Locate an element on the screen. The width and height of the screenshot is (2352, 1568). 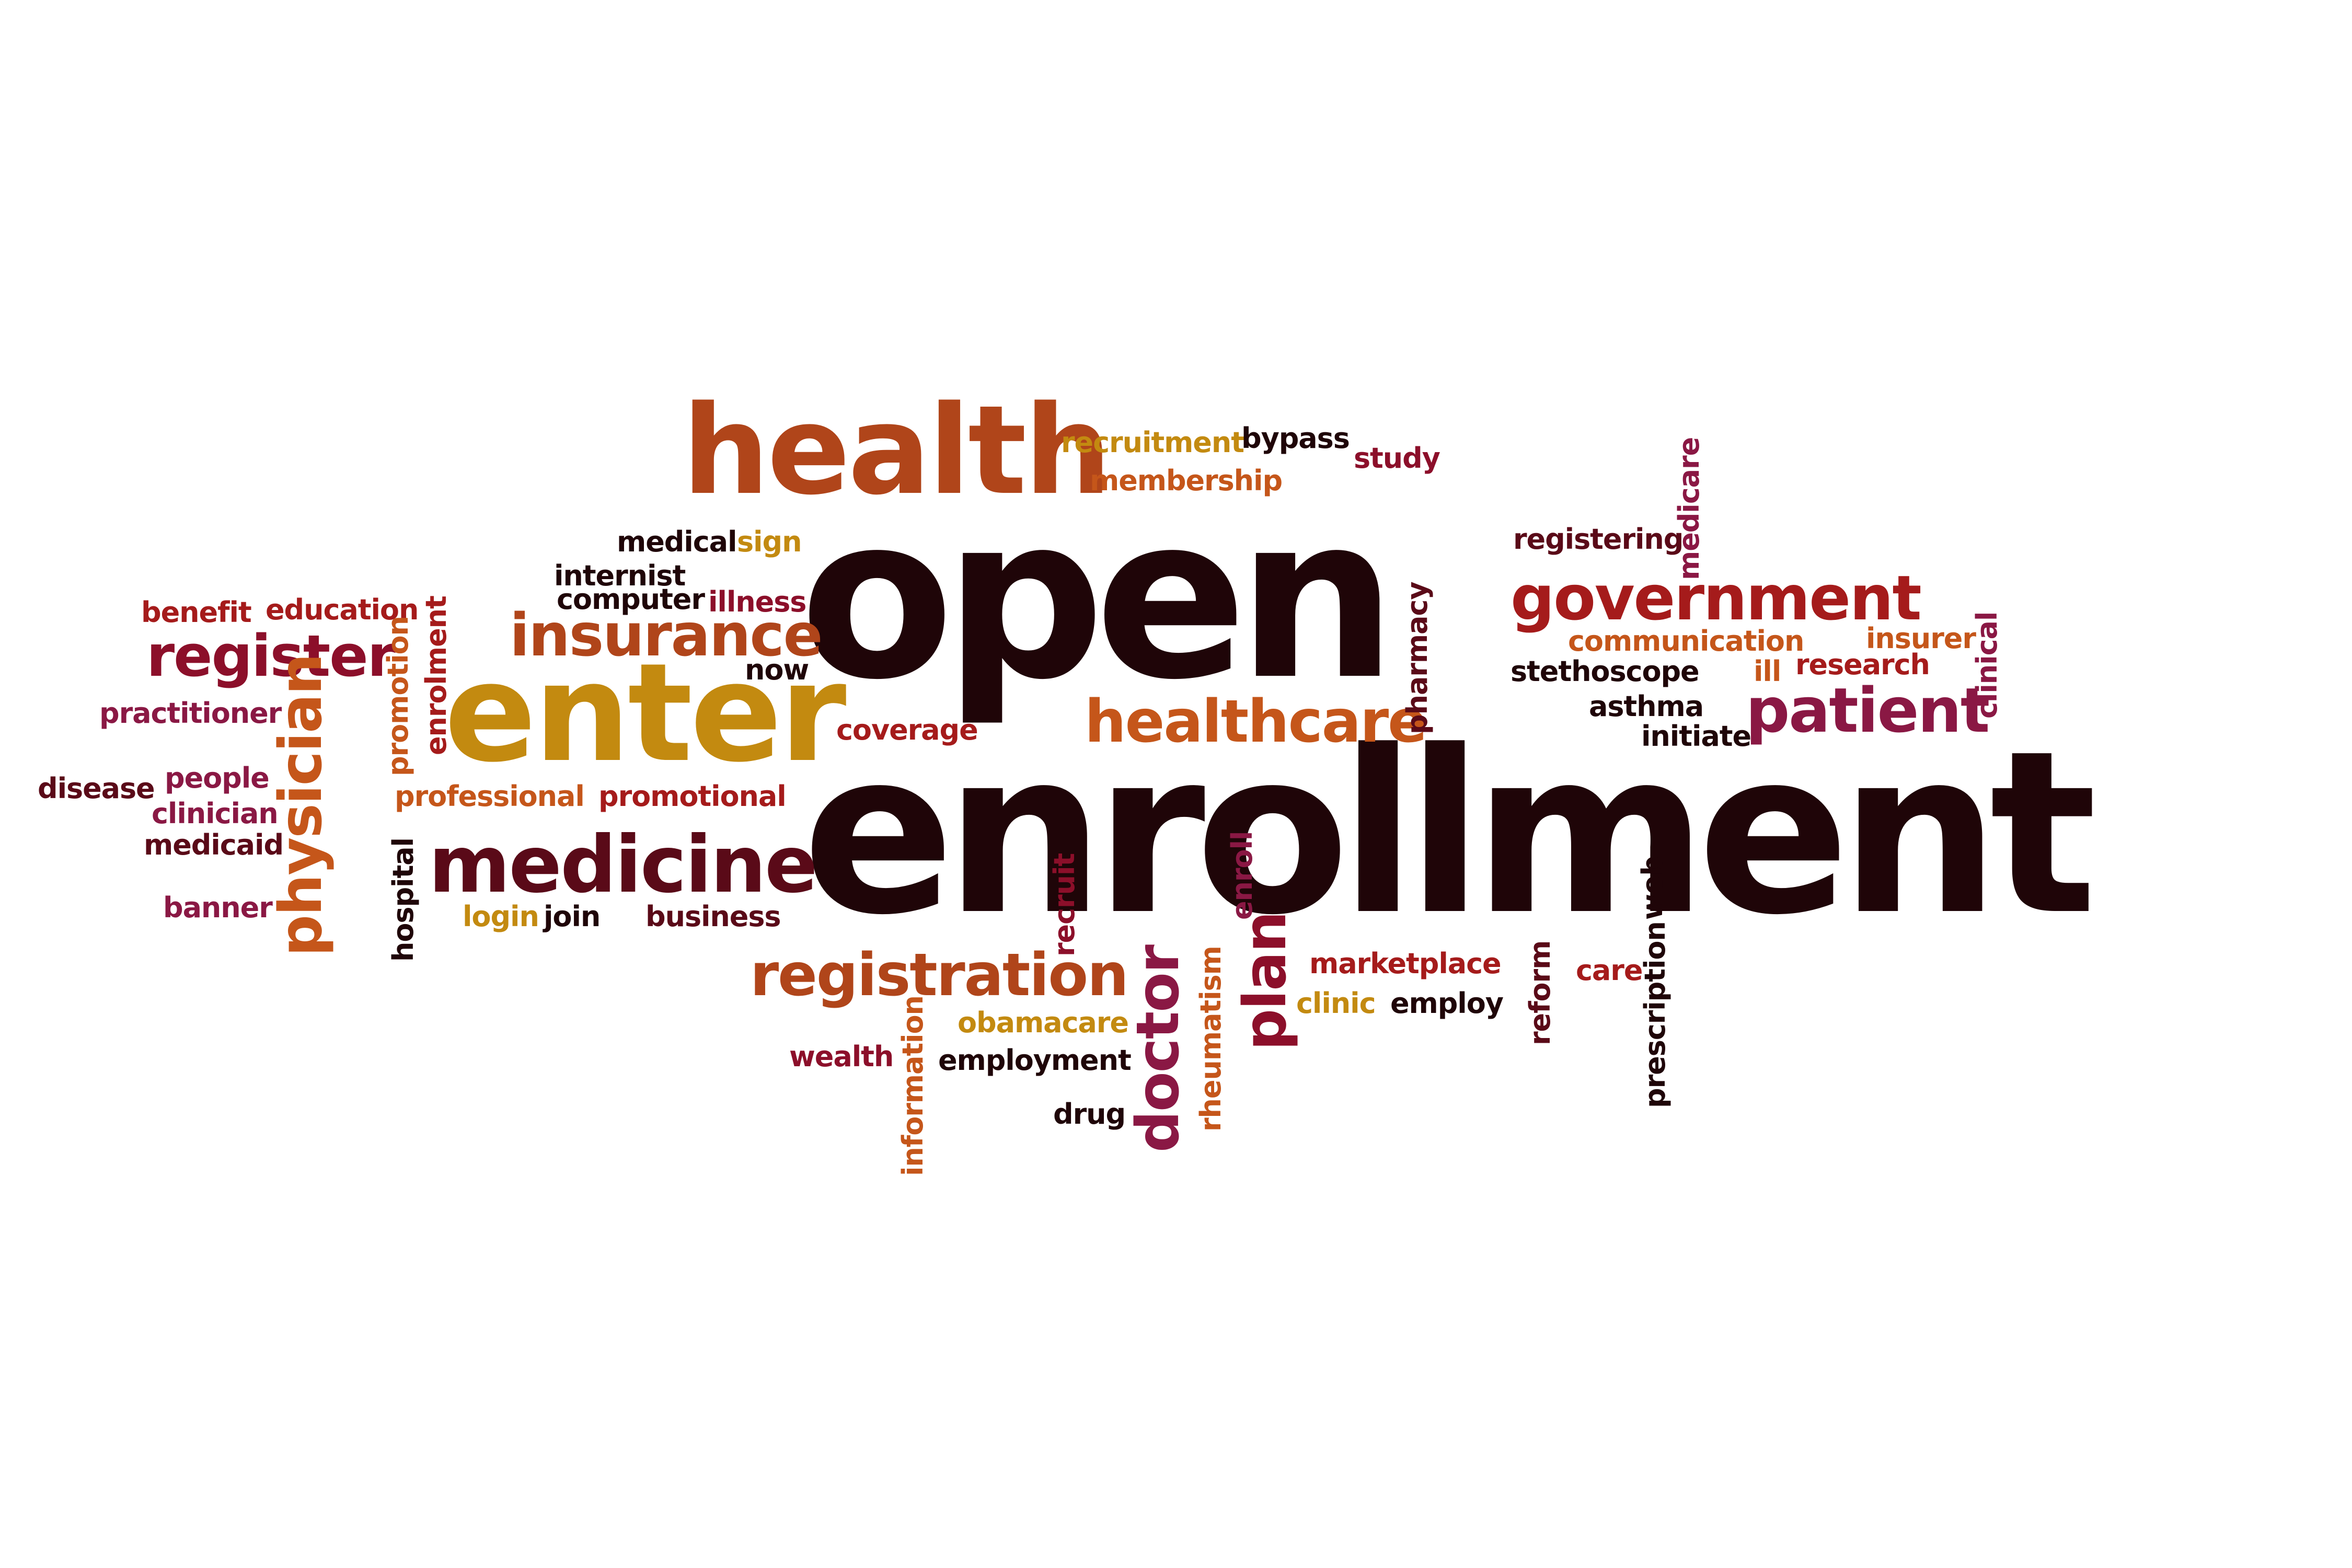
word-drug: drug is located at coordinates (1089, 1114).